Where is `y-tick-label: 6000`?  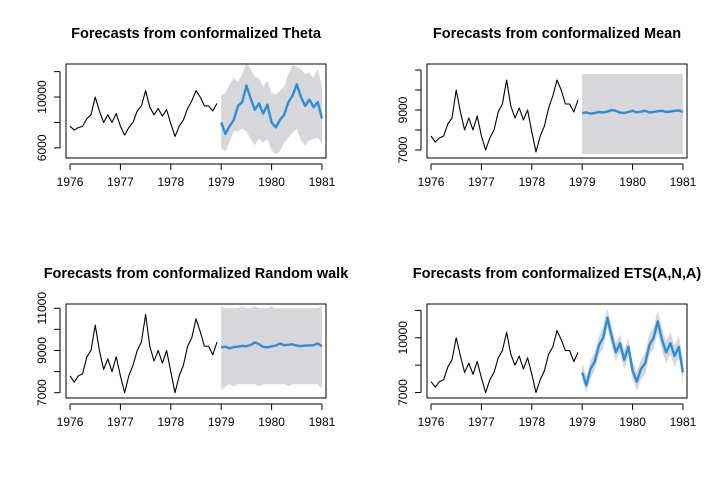
y-tick-label: 6000 is located at coordinates (42, 147).